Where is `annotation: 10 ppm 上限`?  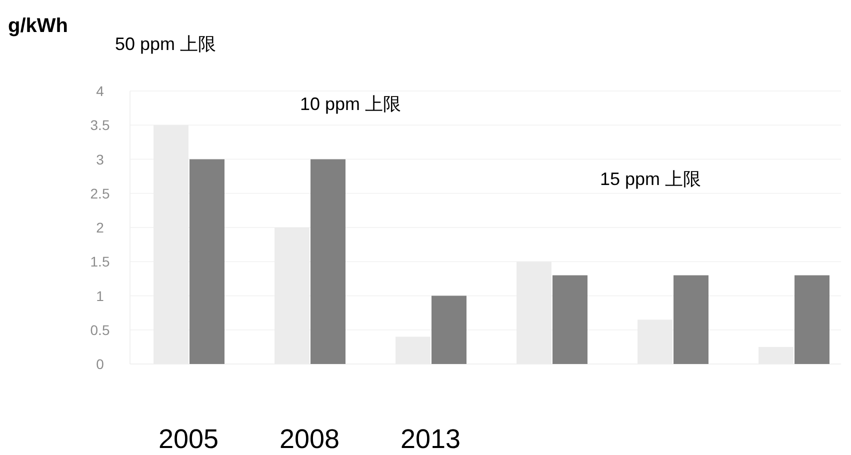
annotation: 10 ppm 上限 is located at coordinates (351, 104).